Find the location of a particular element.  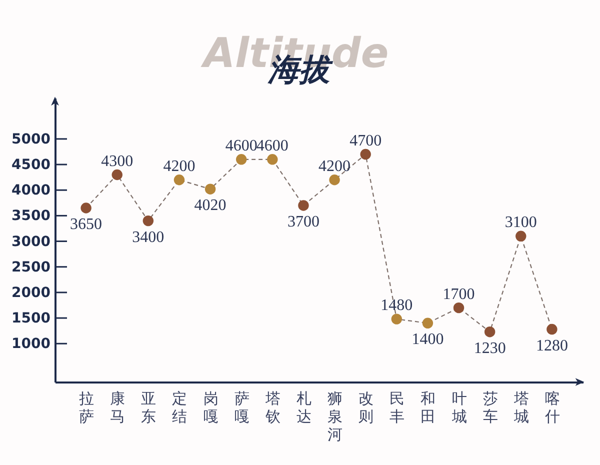

data-label: 4300 is located at coordinates (117, 161).